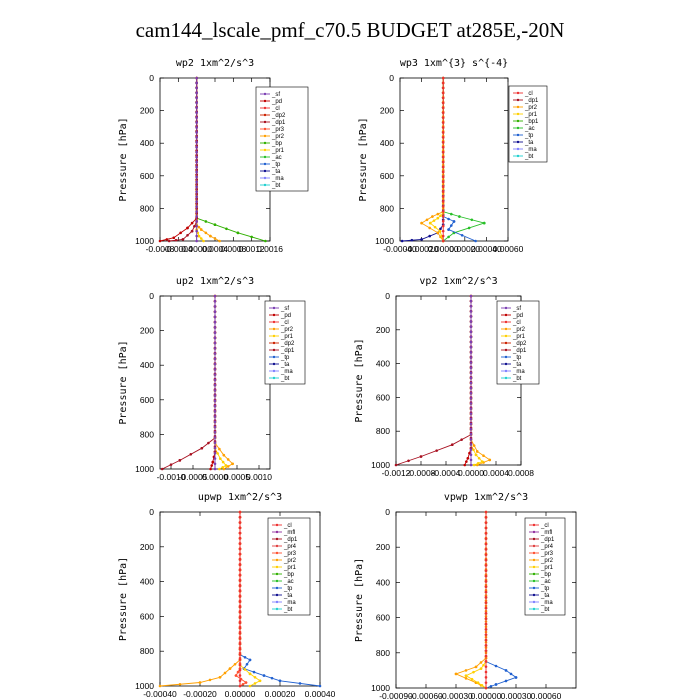  What do you see at coordinates (446, 473) in the screenshot?
I see `x-tick-label: -0.0004` at bounding box center [446, 473].